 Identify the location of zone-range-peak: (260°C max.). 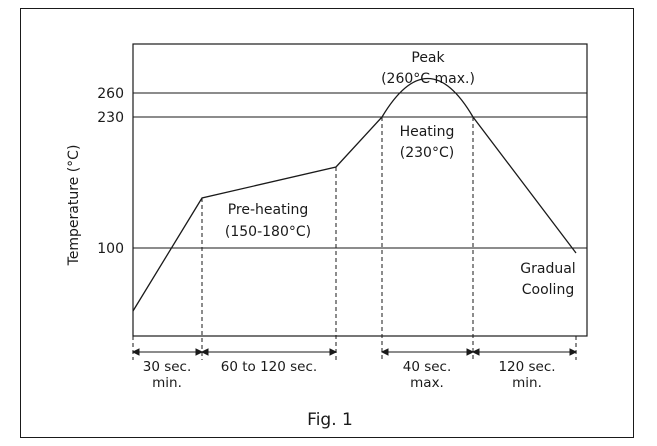
(428, 79).